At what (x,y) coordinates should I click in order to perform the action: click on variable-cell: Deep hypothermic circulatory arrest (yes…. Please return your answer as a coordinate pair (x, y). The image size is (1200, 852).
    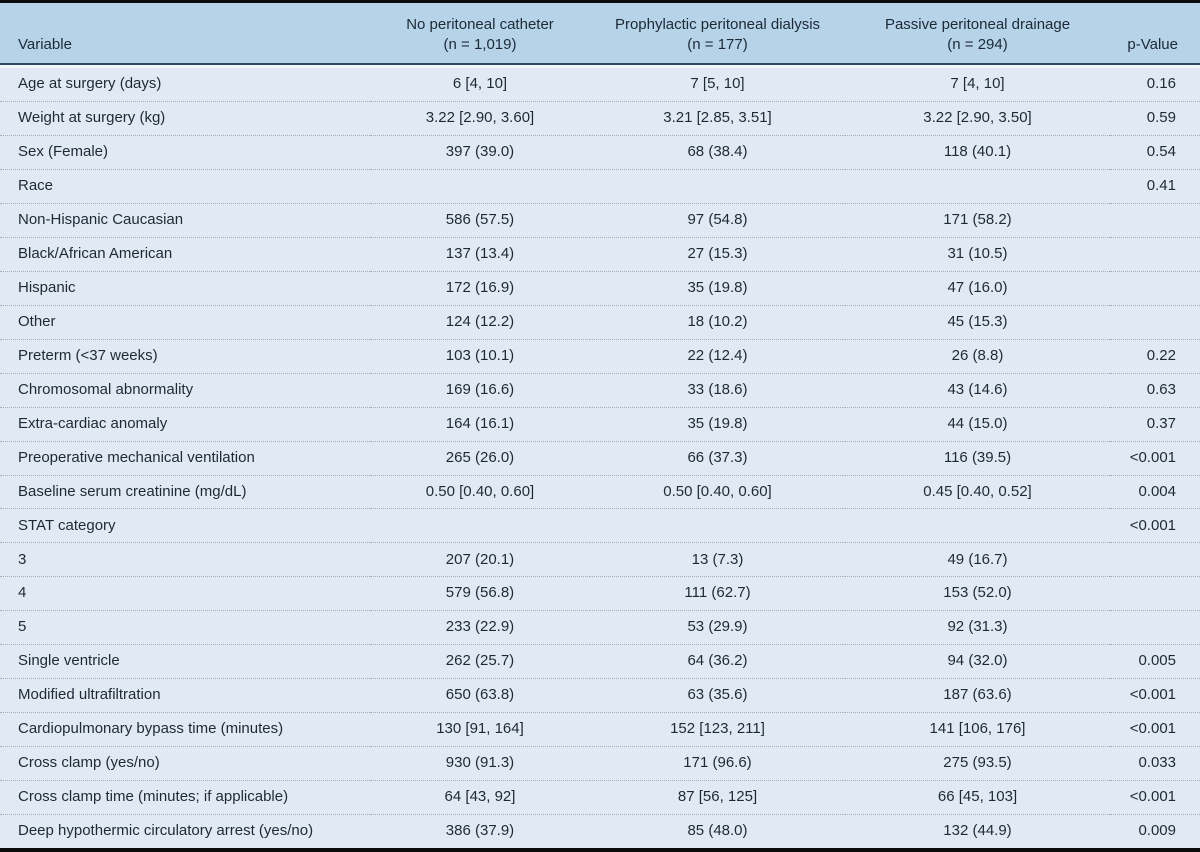
    Looking at the image, I should click on (185, 830).